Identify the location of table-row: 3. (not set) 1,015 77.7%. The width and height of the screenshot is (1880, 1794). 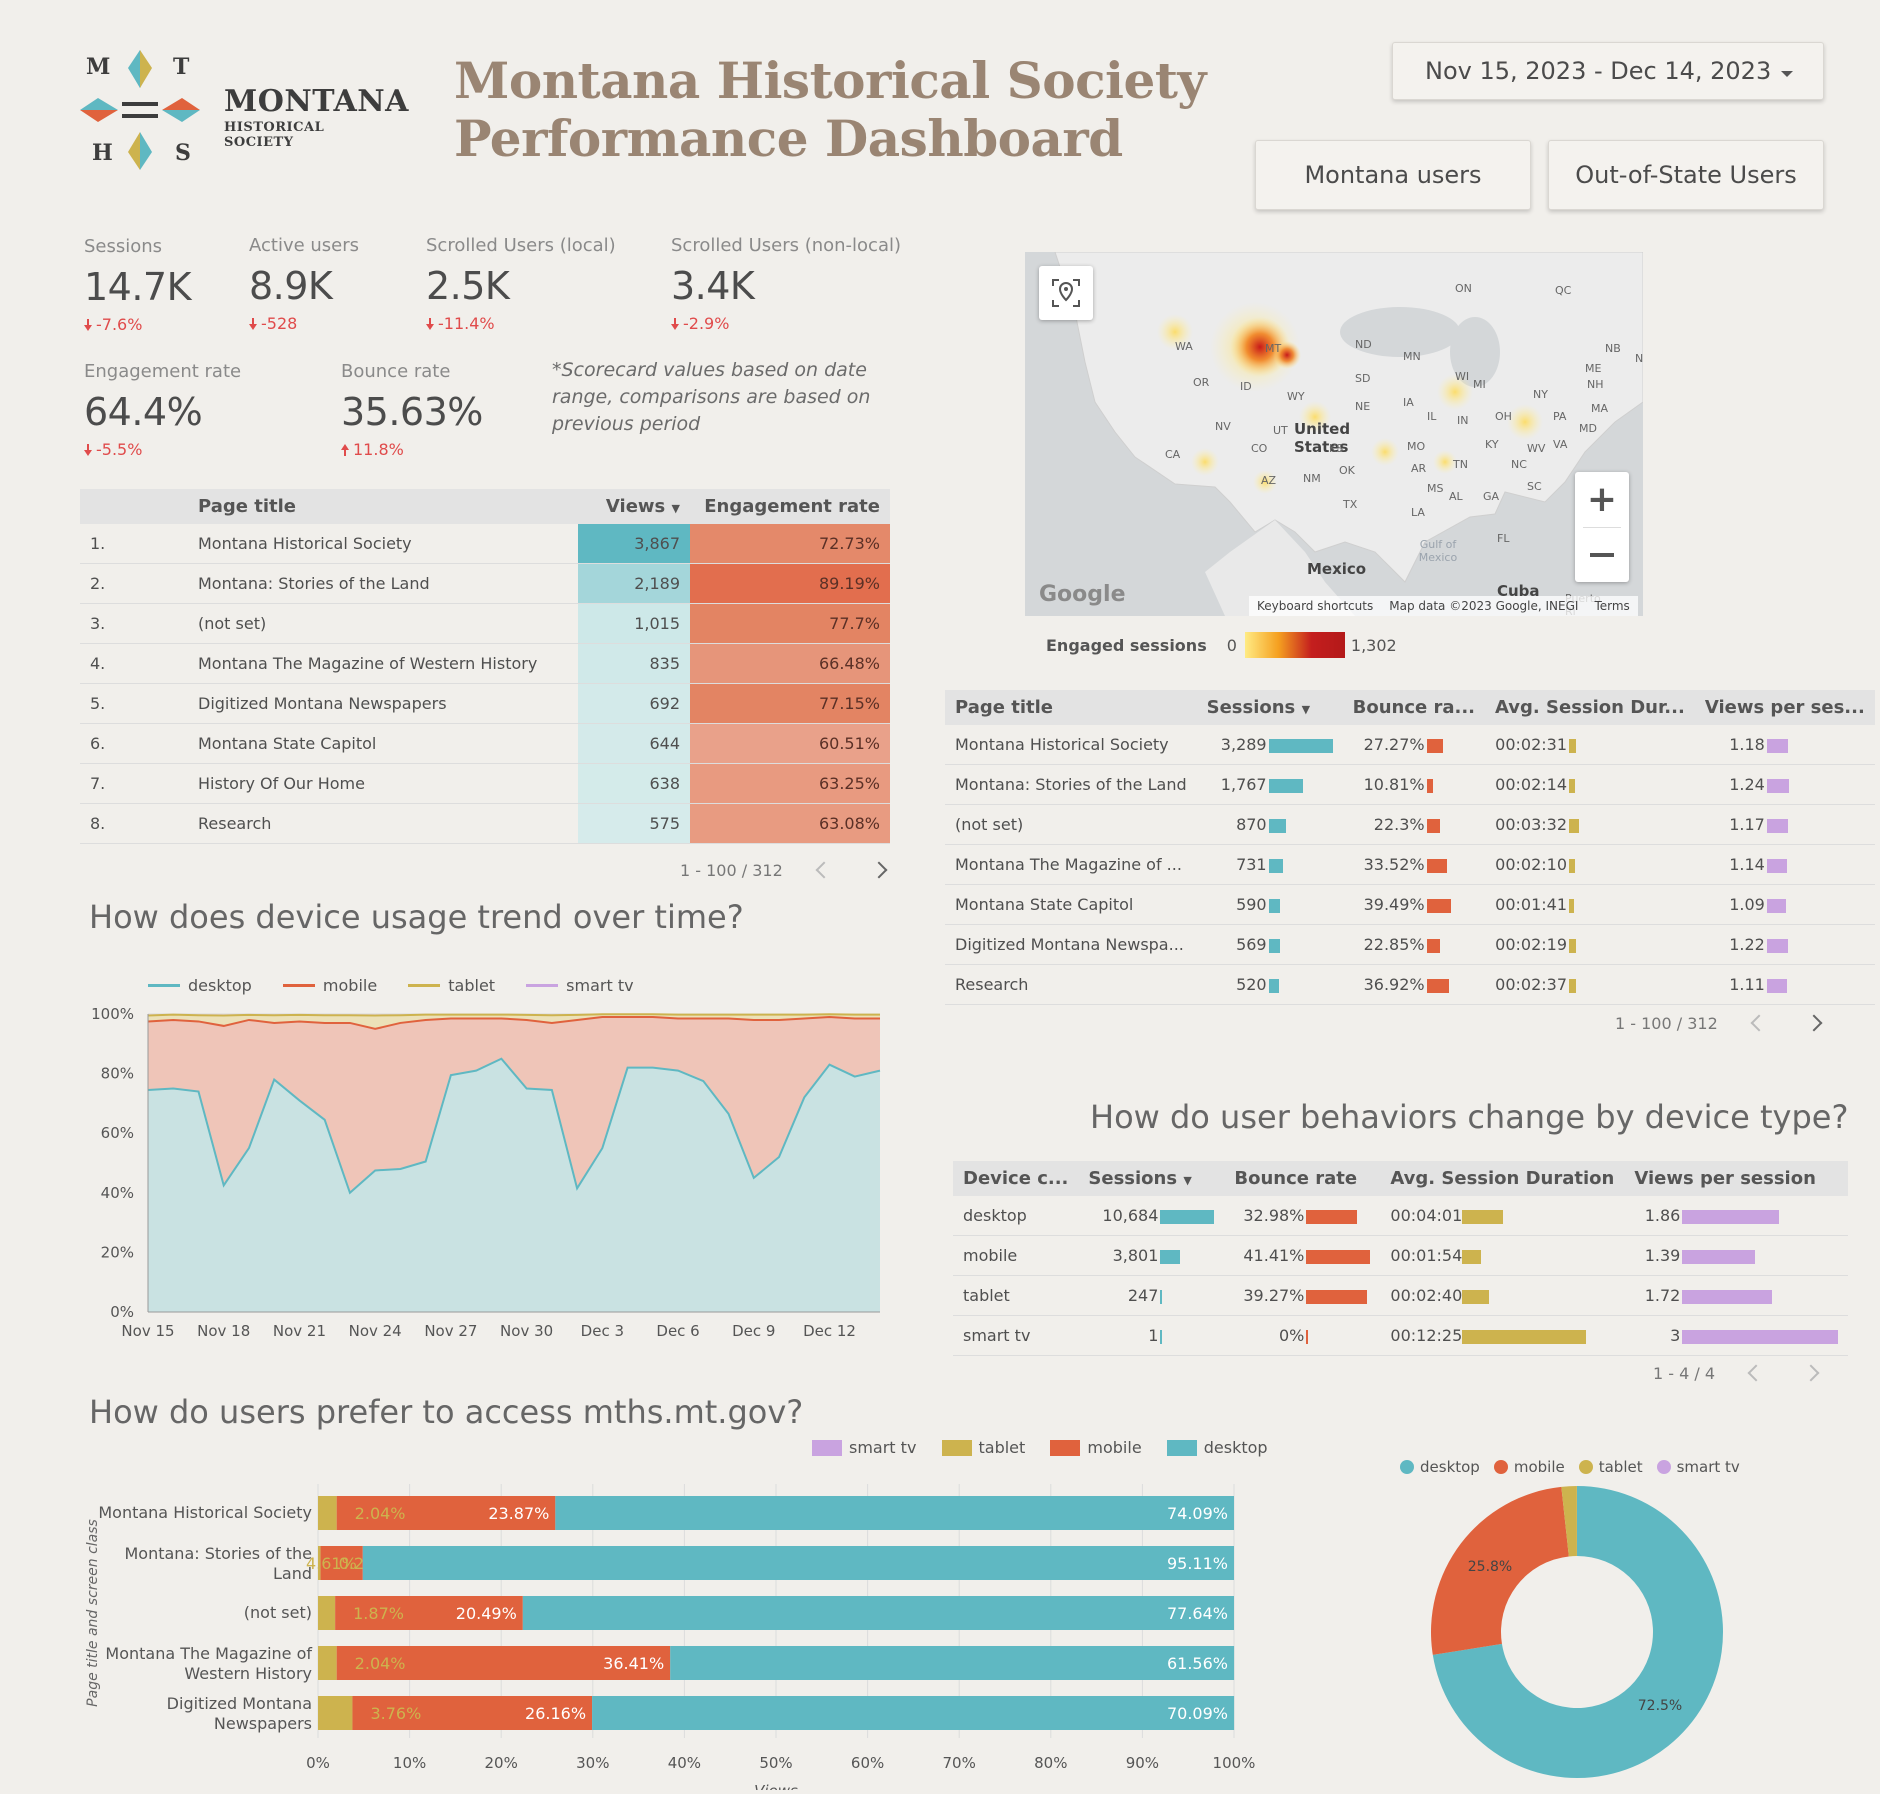
(485, 623).